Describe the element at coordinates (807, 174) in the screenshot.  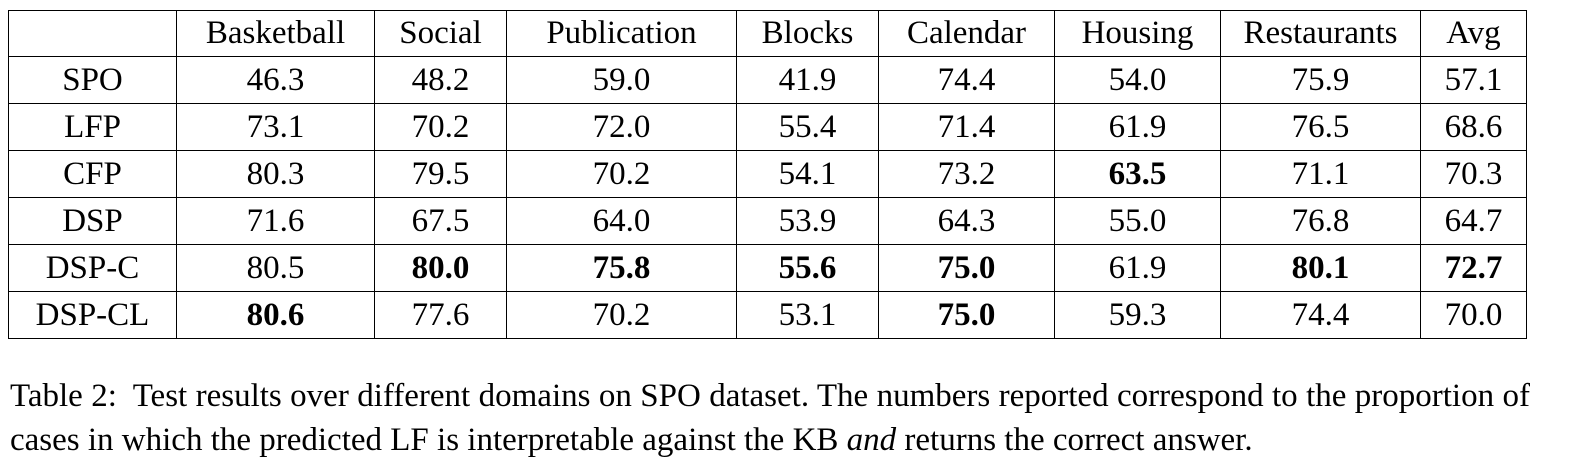
I see `table-cell: 54.1` at that location.